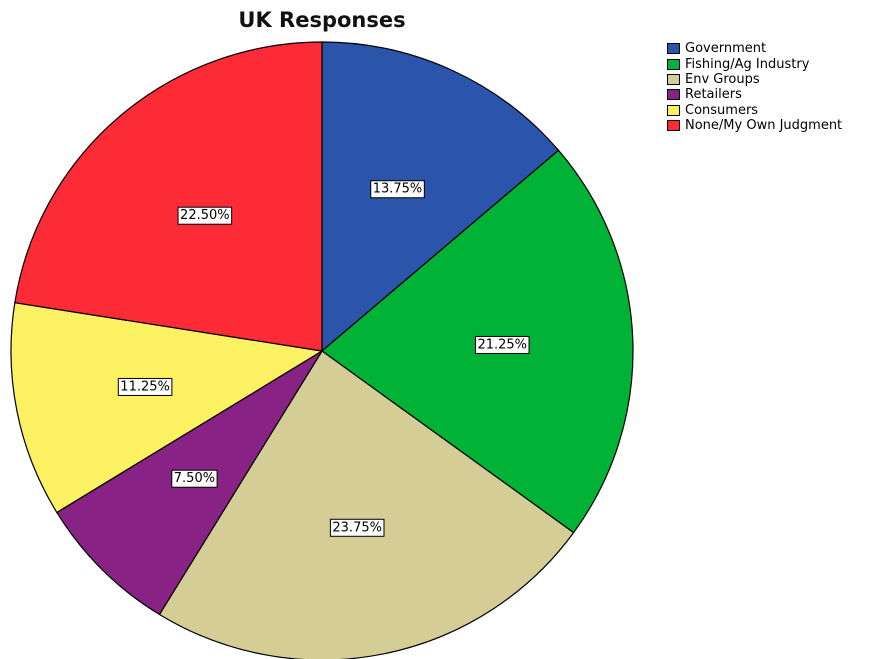 This screenshot has width=881, height=659. I want to click on legend-item: Env Groups, so click(754, 79).